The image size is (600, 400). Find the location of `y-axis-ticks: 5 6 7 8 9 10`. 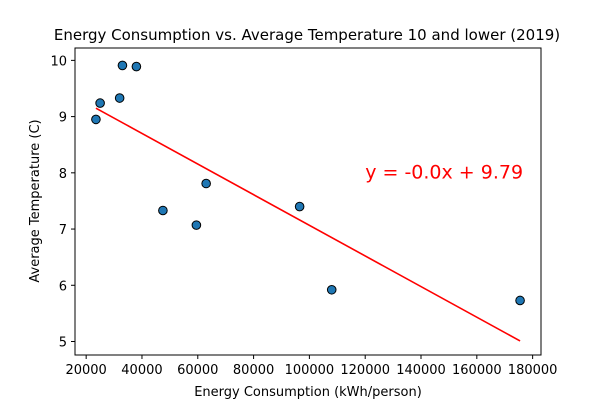

y-axis-ticks: 5 6 7 8 9 10 is located at coordinates (62, 202).